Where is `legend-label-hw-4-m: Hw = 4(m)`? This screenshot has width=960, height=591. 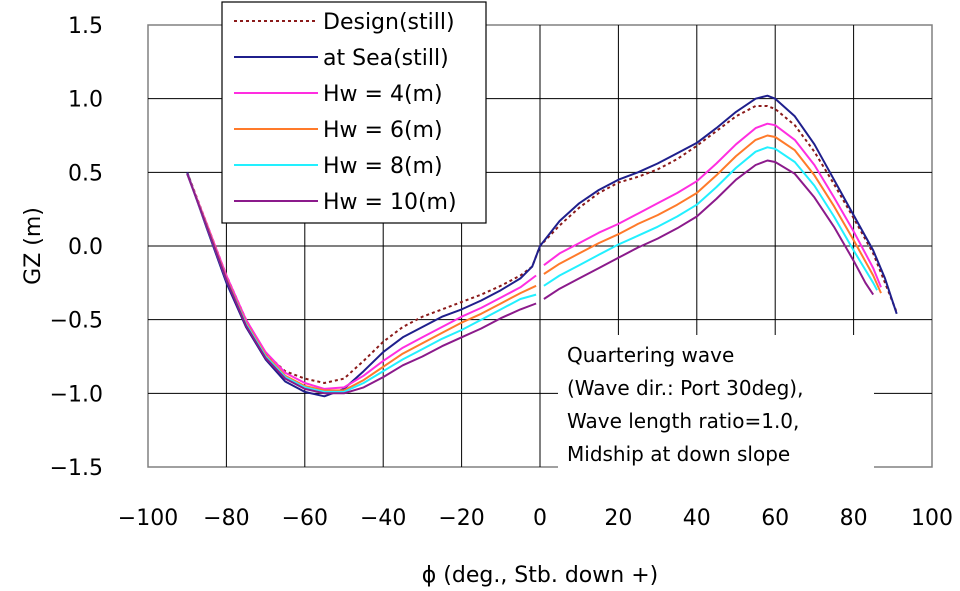 legend-label-hw-4-m: Hw = 4(m) is located at coordinates (383, 94).